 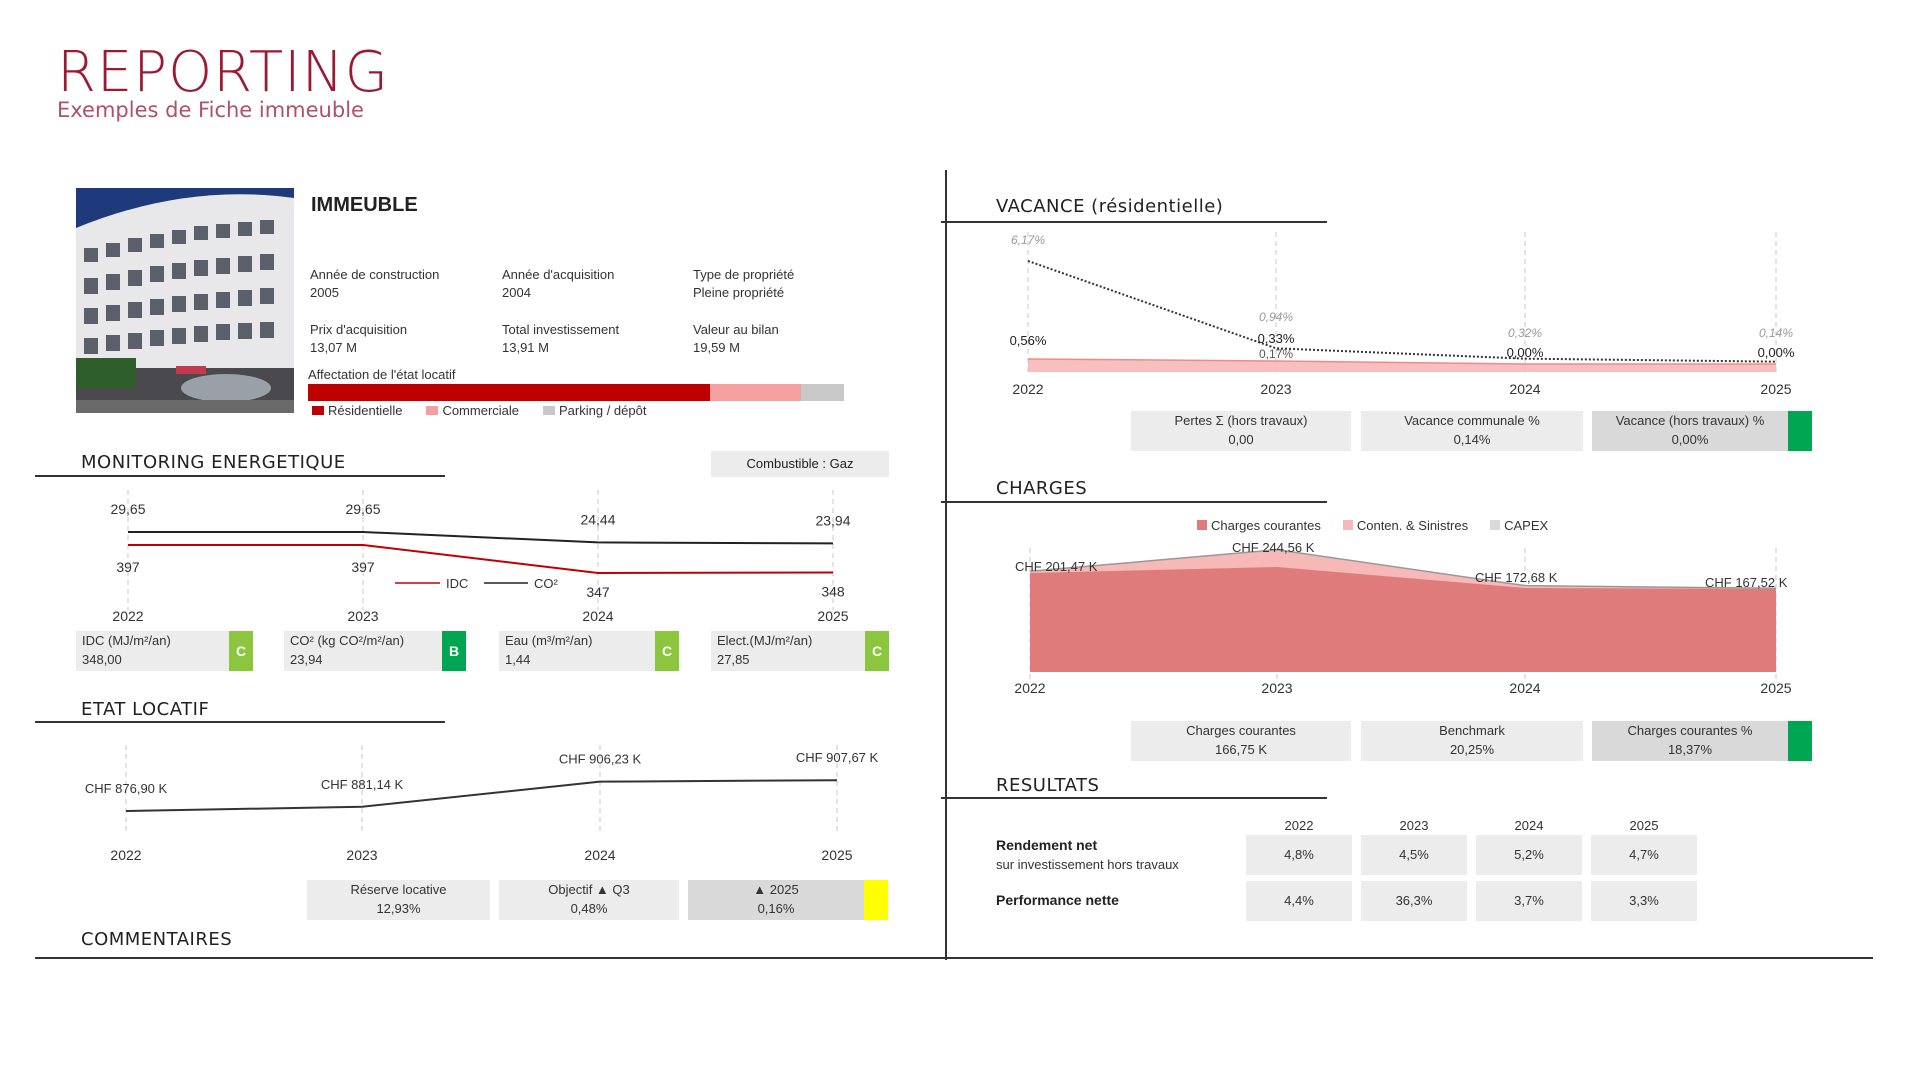 What do you see at coordinates (837, 757) in the screenshot?
I see `rental-data-label: CHF 907,67 K` at bounding box center [837, 757].